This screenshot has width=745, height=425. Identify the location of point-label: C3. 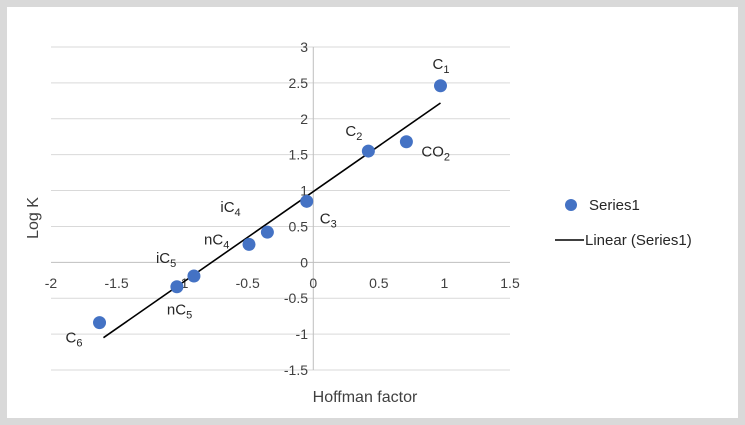
(328, 220).